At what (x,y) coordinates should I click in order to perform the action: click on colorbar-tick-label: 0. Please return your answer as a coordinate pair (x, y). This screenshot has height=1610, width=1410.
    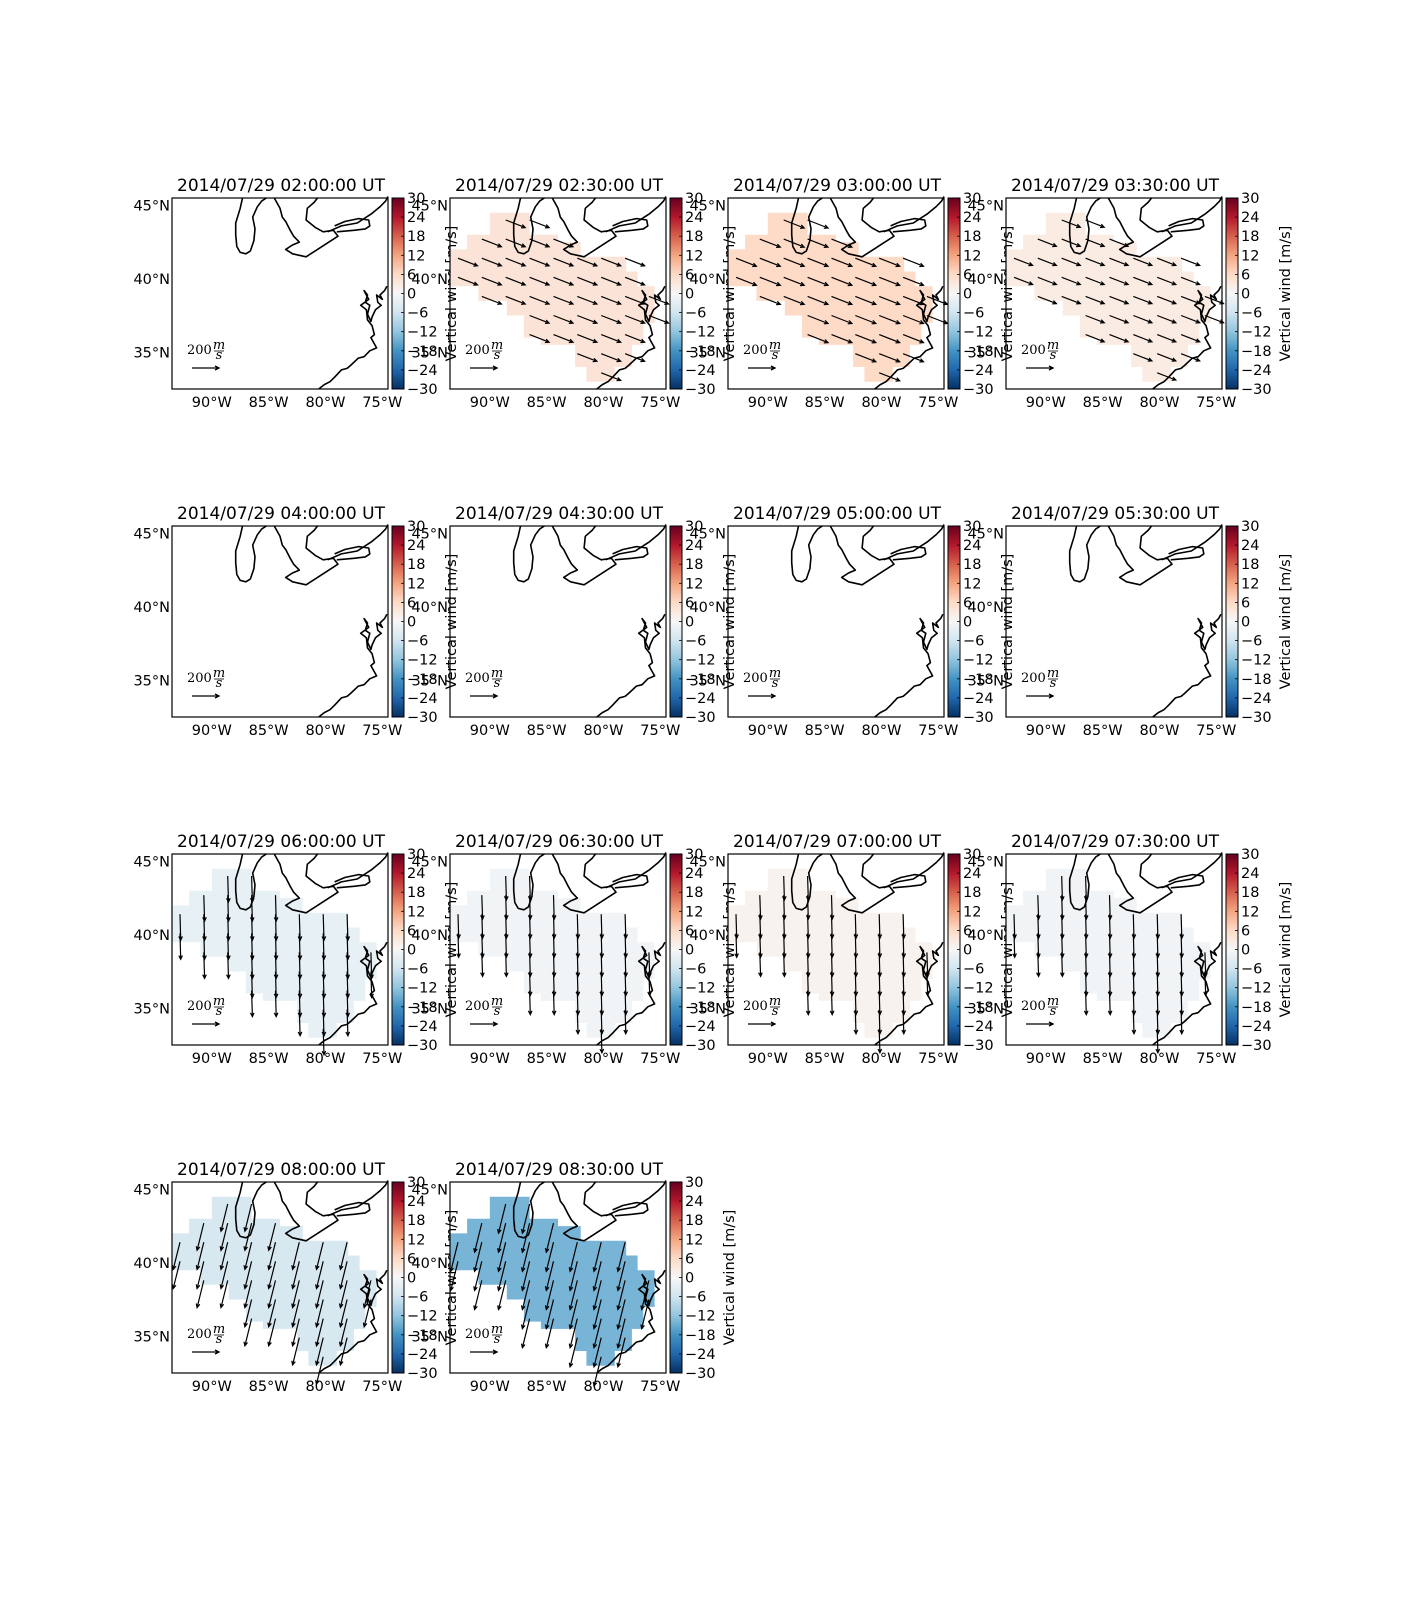
    Looking at the image, I should click on (689, 951).